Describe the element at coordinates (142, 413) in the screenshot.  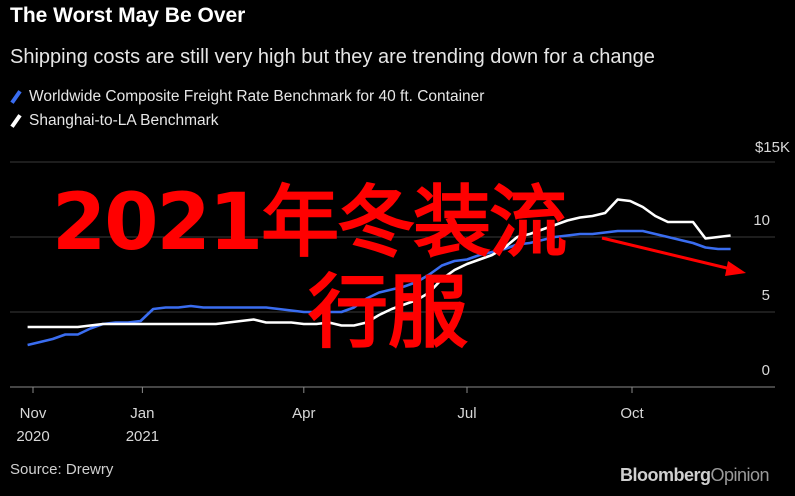
I see `x-tick-label: Jan` at that location.